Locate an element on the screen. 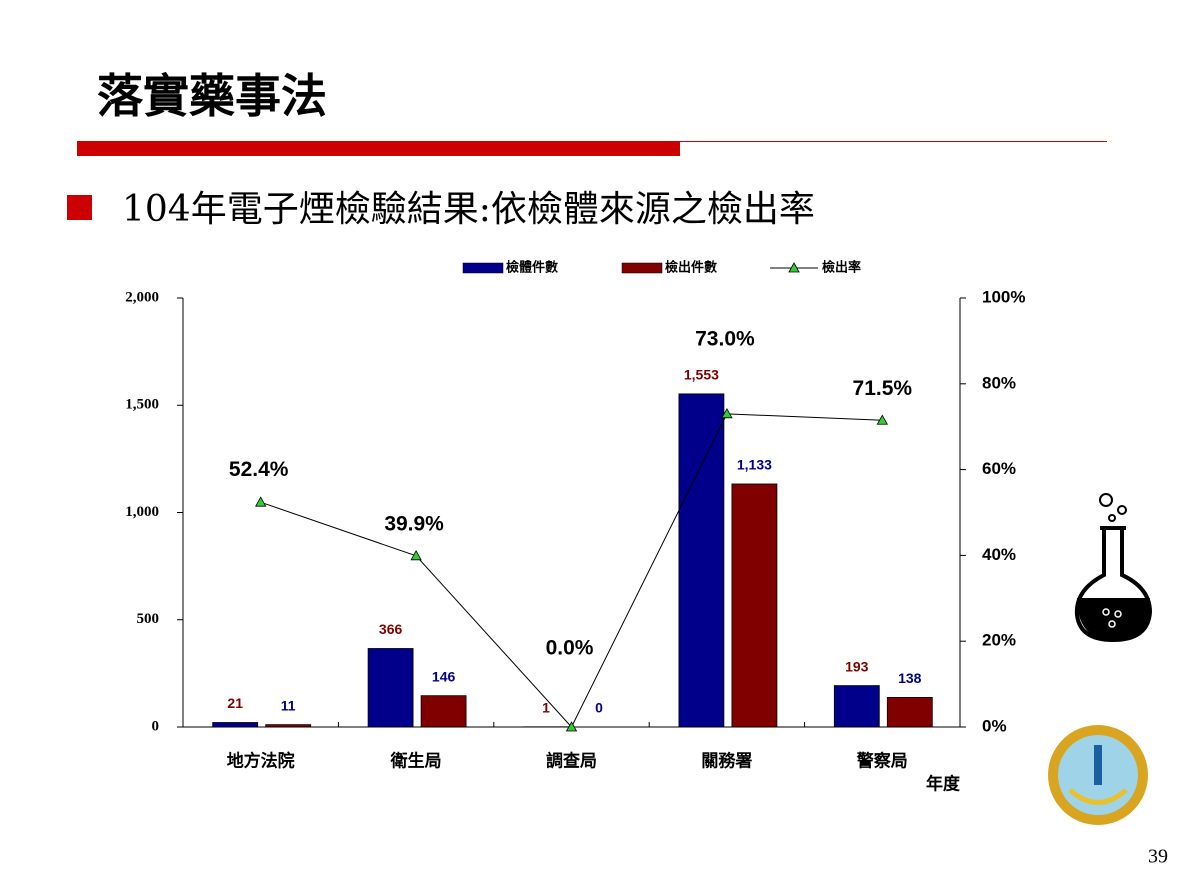  y2-tick-label: 80% is located at coordinates (999, 382).